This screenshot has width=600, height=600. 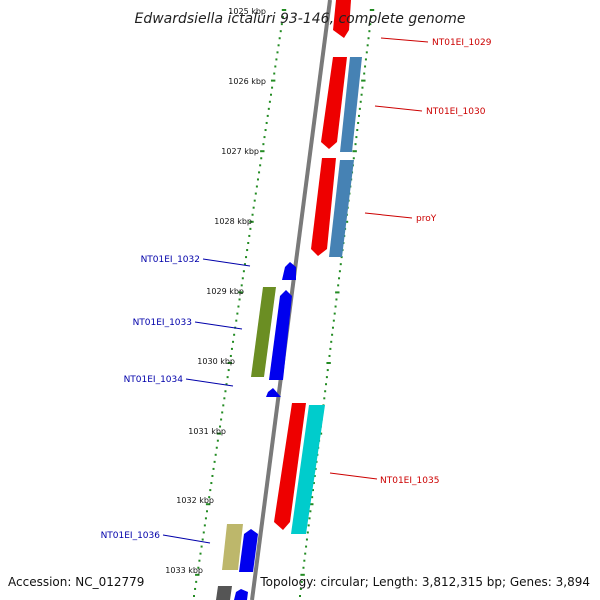 What do you see at coordinates (154, 380) in the screenshot?
I see `gene-label-nt01ei-1034: NT01EI_1034` at bounding box center [154, 380].